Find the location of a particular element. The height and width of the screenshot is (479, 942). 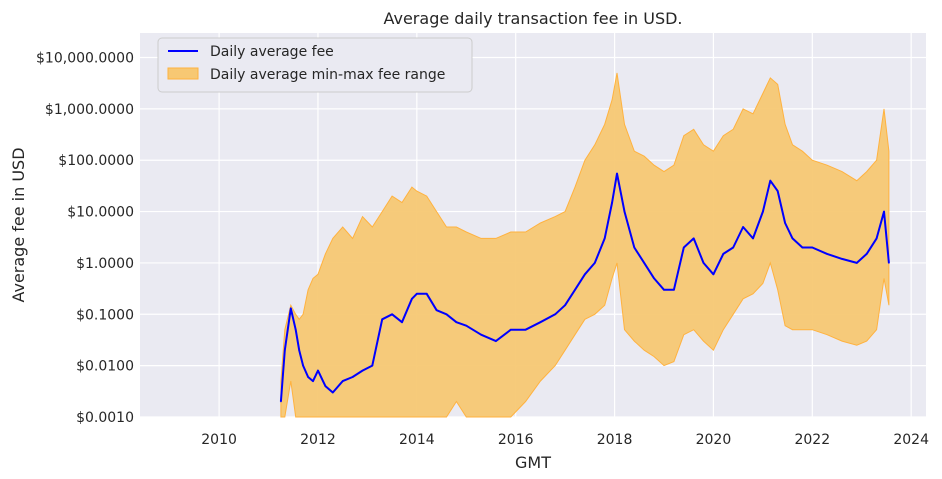

chart-title: Average daily transaction fee in USD. is located at coordinates (532, 18).